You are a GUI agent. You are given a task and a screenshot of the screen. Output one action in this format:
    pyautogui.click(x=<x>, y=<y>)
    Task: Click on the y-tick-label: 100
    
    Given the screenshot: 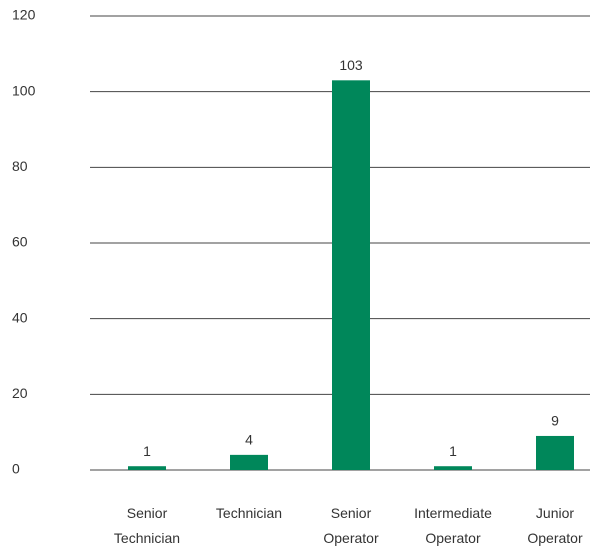 What is the action you would take?
    pyautogui.click(x=24, y=90)
    